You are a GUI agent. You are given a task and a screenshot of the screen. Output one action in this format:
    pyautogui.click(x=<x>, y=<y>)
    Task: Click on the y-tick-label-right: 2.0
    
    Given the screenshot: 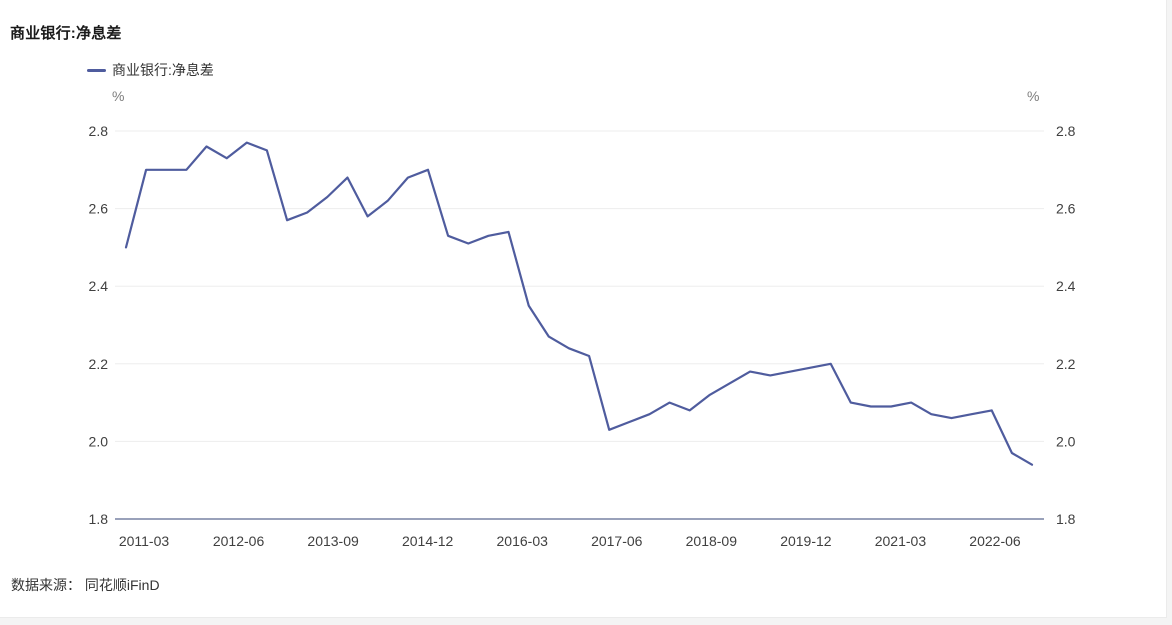 What is the action you would take?
    pyautogui.click(x=1066, y=441)
    